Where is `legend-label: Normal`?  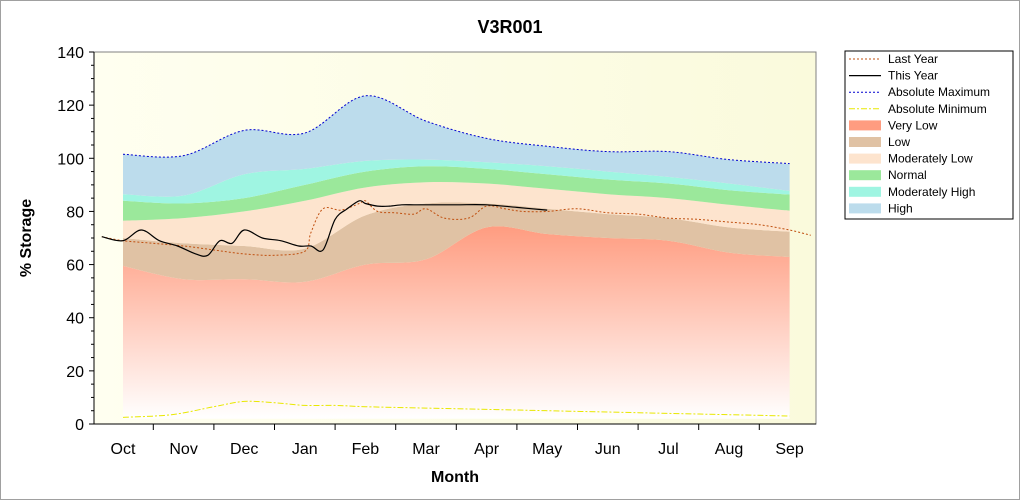
legend-label: Normal is located at coordinates (907, 175).